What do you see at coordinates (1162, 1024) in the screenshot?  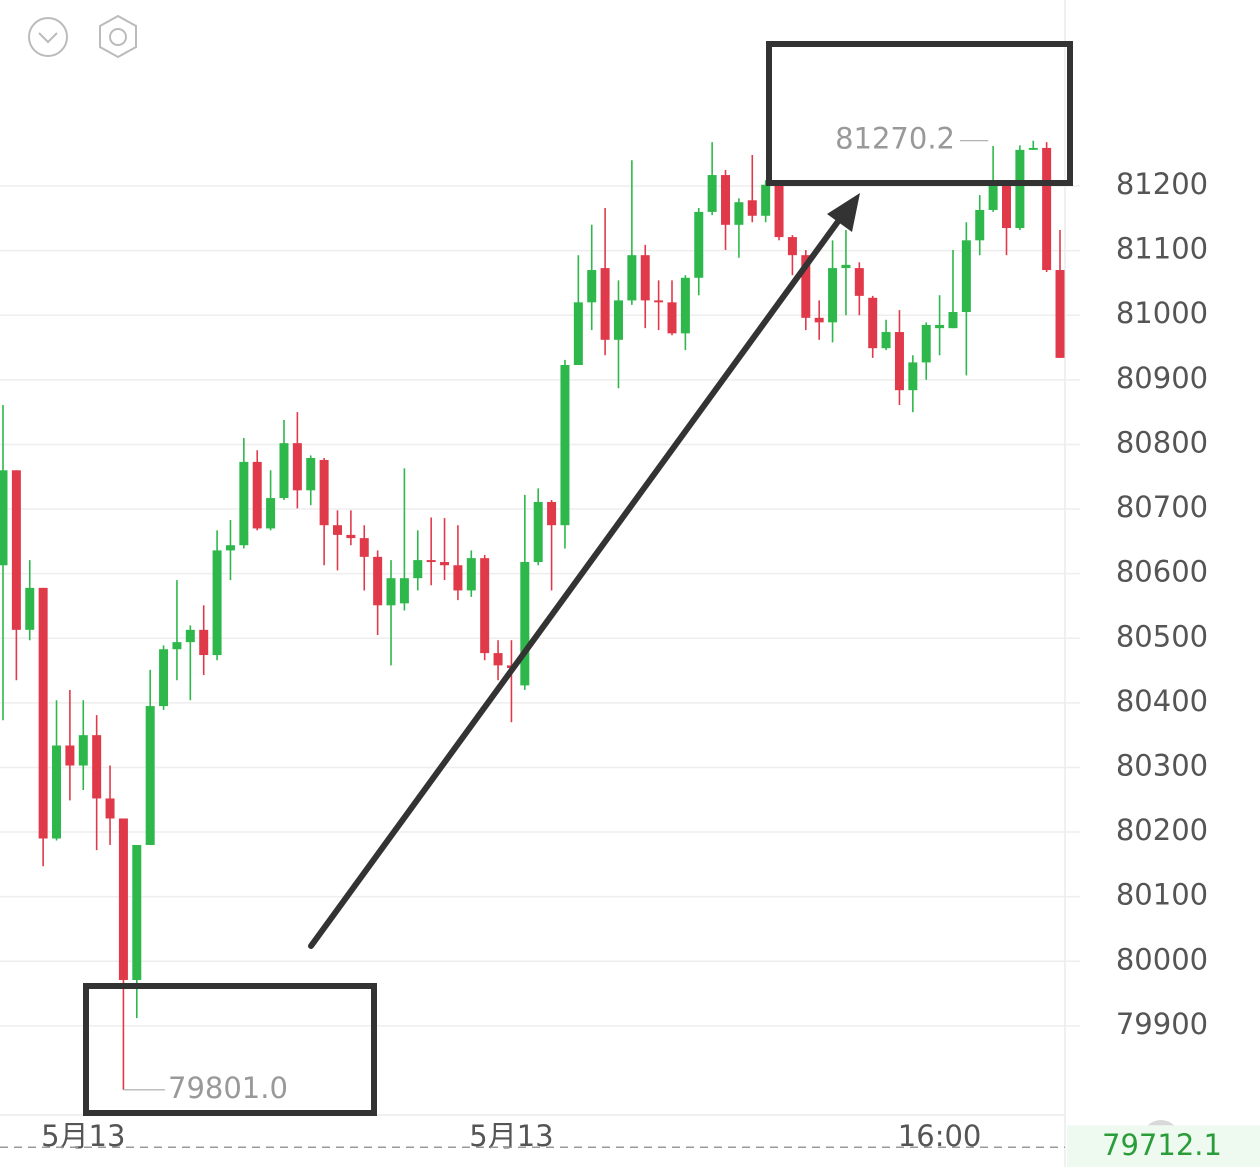 I see `y-tick-label: 79900` at bounding box center [1162, 1024].